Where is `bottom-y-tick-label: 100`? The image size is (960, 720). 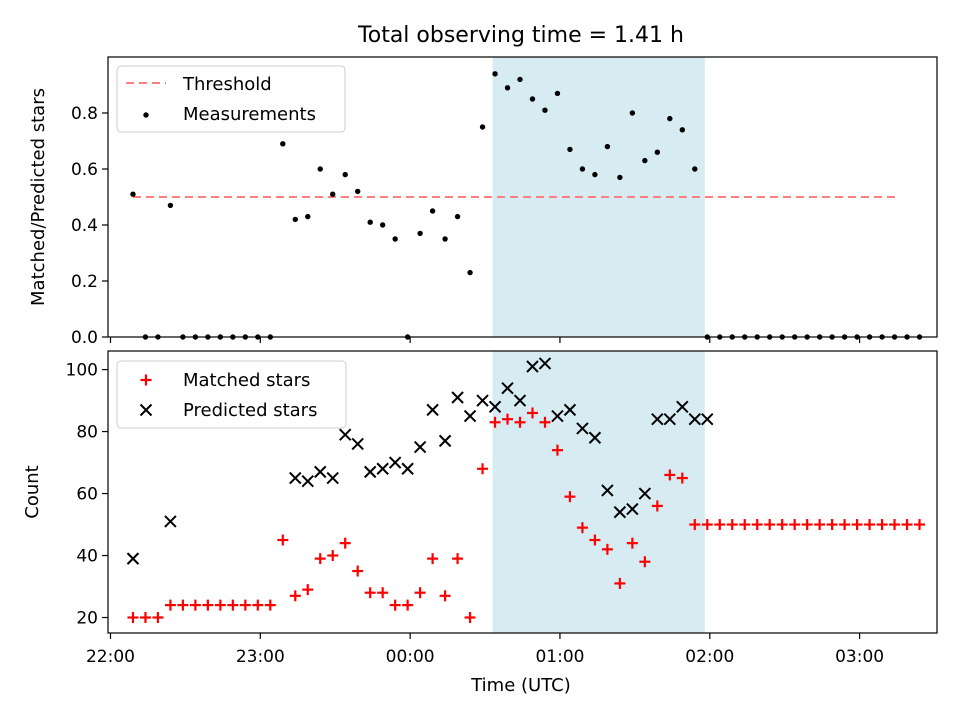
bottom-y-tick-label: 100 is located at coordinates (82, 371).